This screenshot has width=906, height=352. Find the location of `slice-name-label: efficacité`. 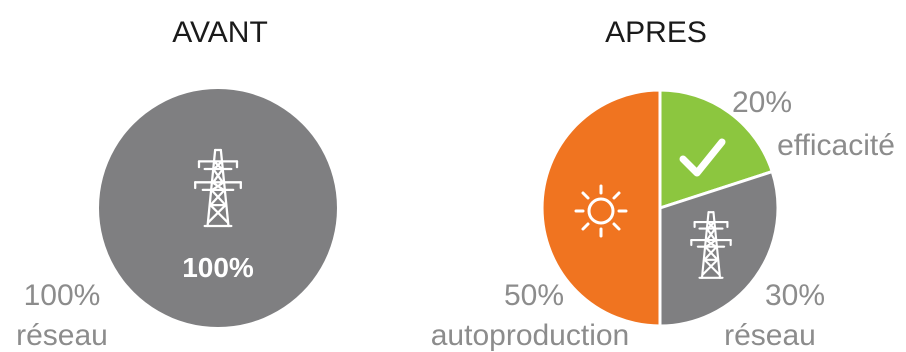

slice-name-label: efficacité is located at coordinates (836, 145).